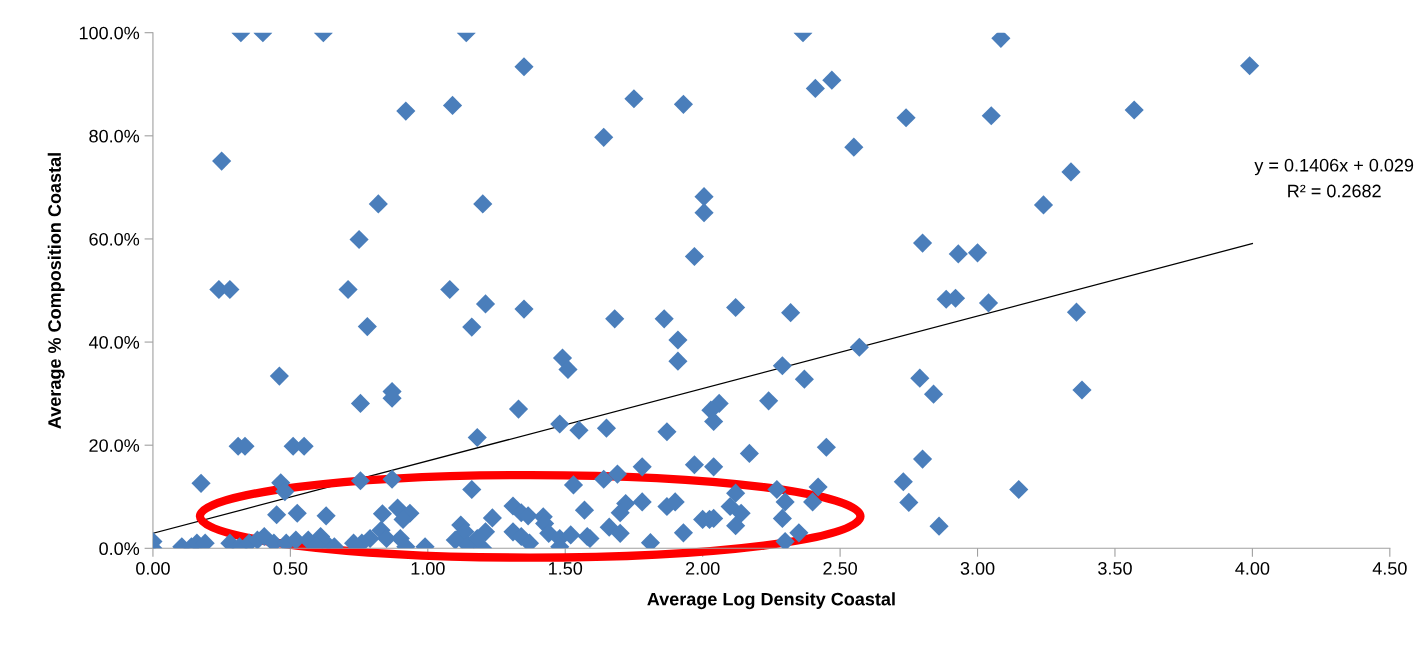  I want to click on x-tick-label: 3.50, so click(1115, 568).